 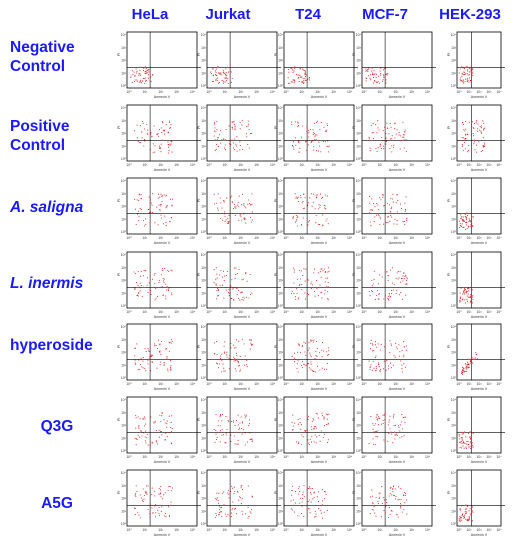 I want to click on x-axis-label: Annexin V, so click(x=397, y=535).